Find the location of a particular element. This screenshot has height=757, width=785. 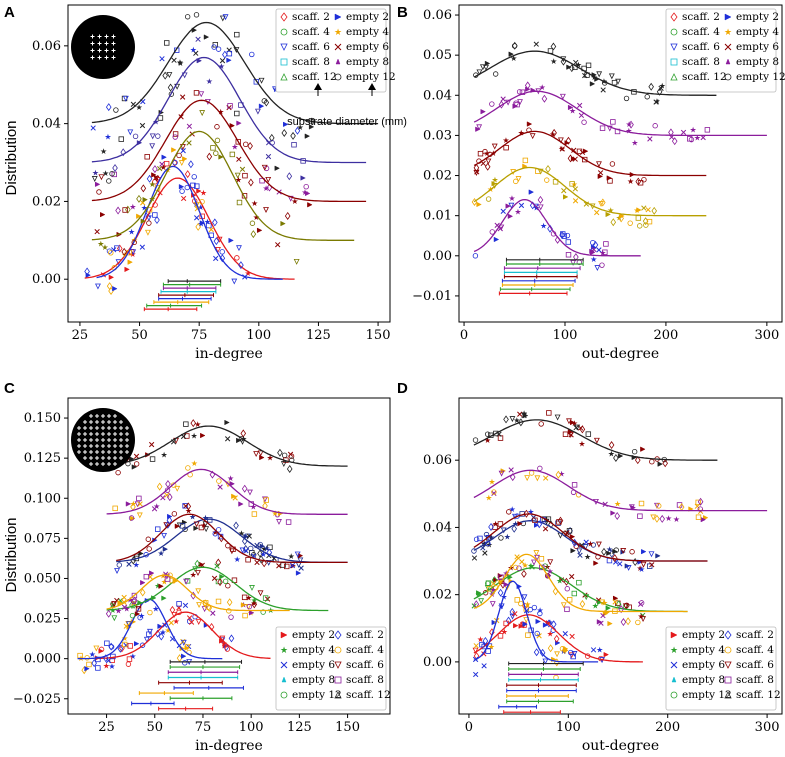

legend-label: scaff. 12 is located at coordinates (368, 695).